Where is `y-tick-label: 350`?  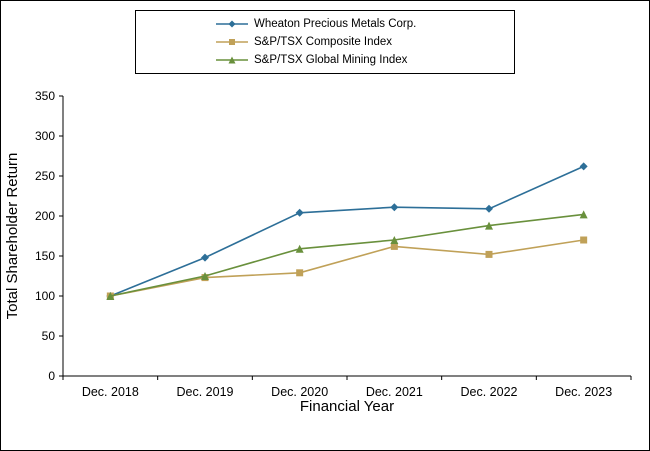
y-tick-label: 350 is located at coordinates (45, 96).